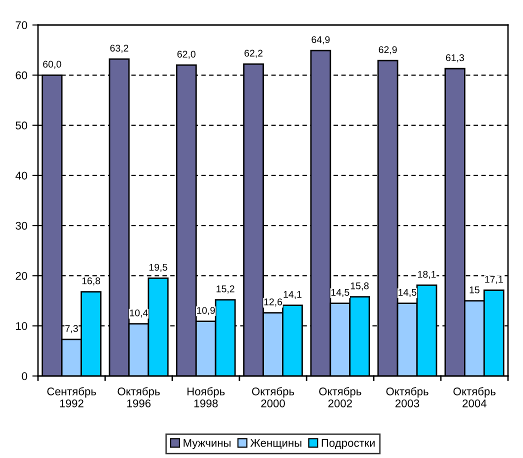  I want to click on data-label: 60,0, so click(52, 64).